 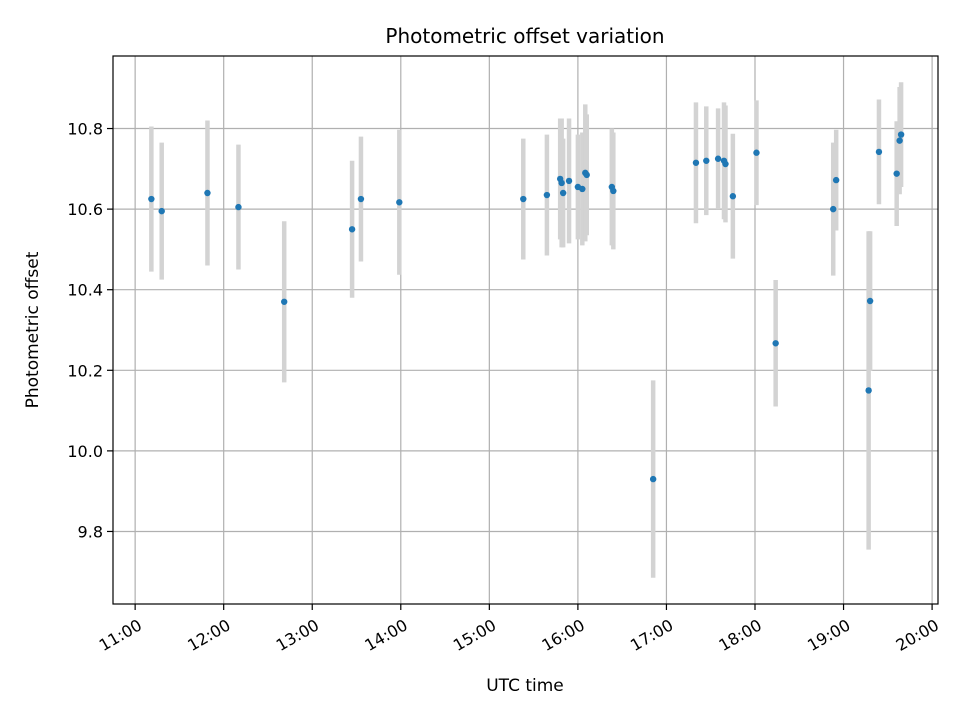 What do you see at coordinates (33, 329) in the screenshot?
I see `y-axis-label: Photometric offset` at bounding box center [33, 329].